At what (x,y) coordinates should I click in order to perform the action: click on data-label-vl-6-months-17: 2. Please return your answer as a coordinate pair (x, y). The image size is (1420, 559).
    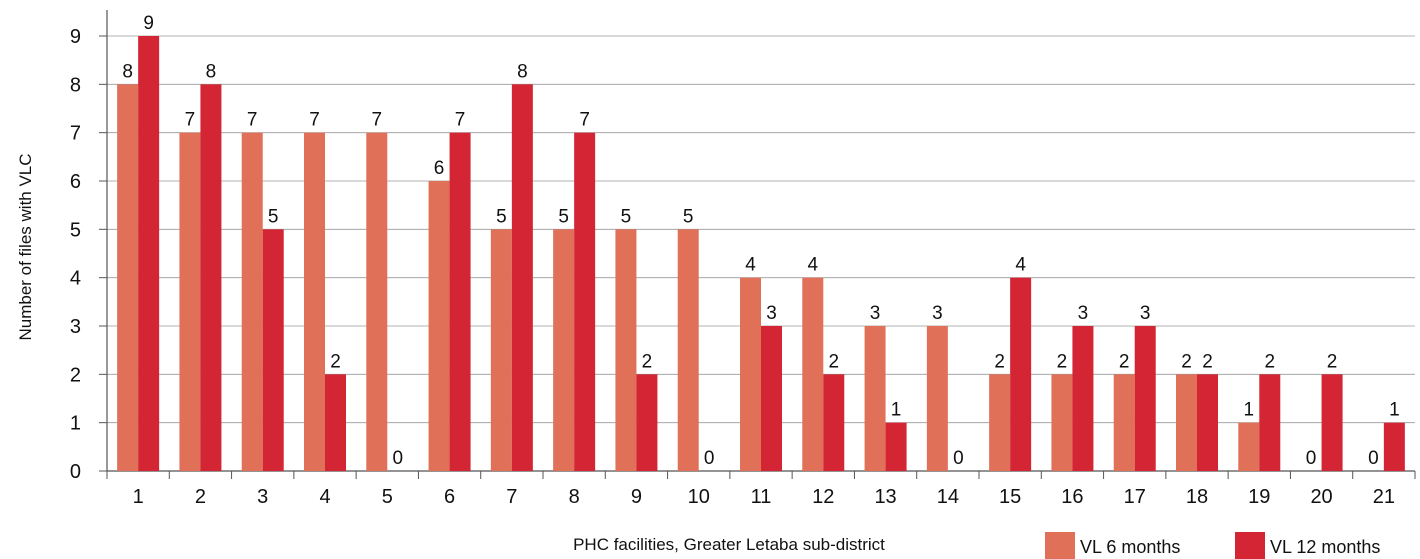
    Looking at the image, I should click on (1124, 361).